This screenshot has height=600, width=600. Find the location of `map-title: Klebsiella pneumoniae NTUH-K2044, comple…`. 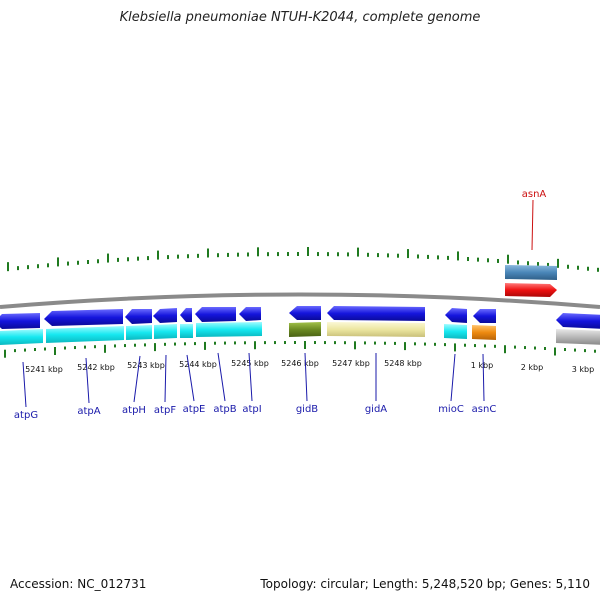

map-title: Klebsiella pneumoniae NTUH-K2044, comple… is located at coordinates (300, 17).